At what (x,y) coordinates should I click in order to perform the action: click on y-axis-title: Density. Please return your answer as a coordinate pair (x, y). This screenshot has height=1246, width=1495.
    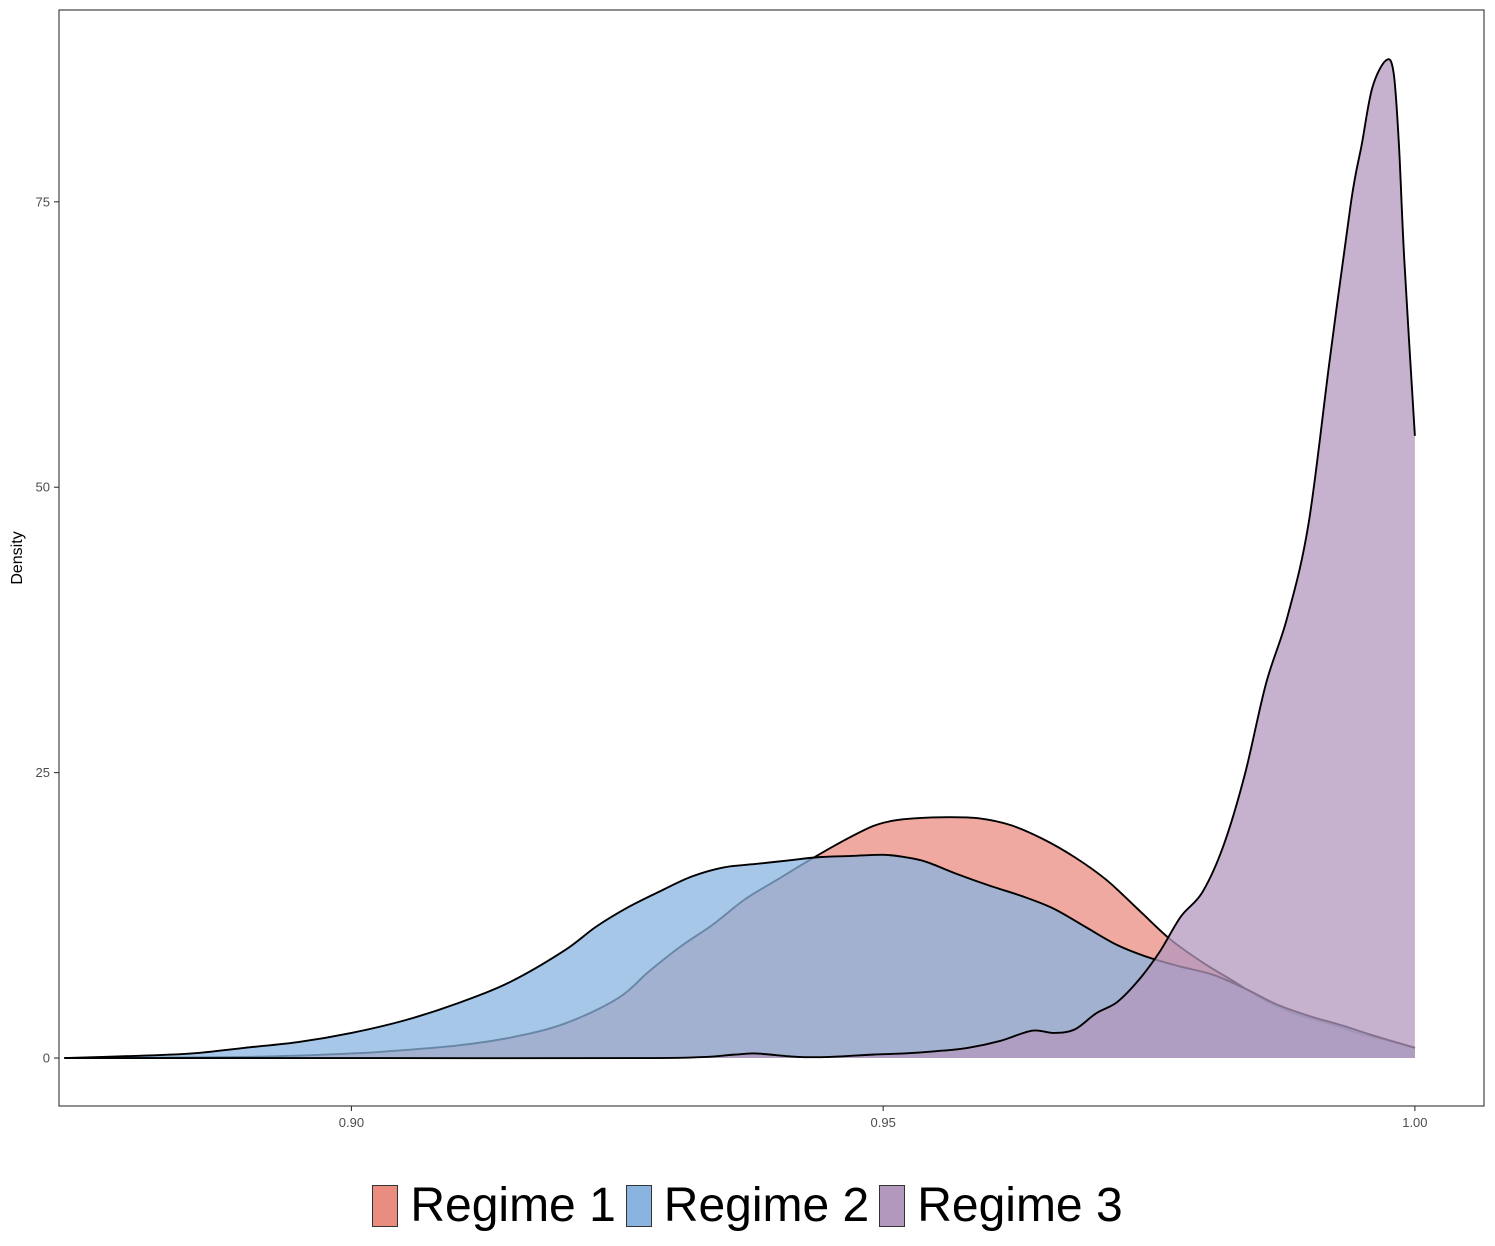
    Looking at the image, I should click on (17, 557).